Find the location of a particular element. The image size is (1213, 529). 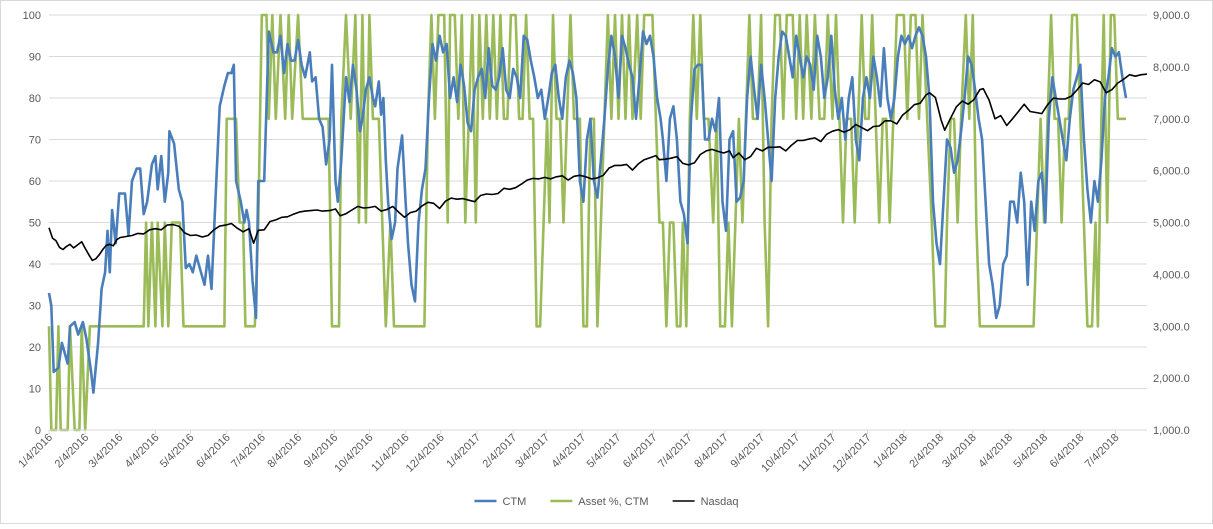

y2-tick-label: 8,000.0 is located at coordinates (1171, 68).